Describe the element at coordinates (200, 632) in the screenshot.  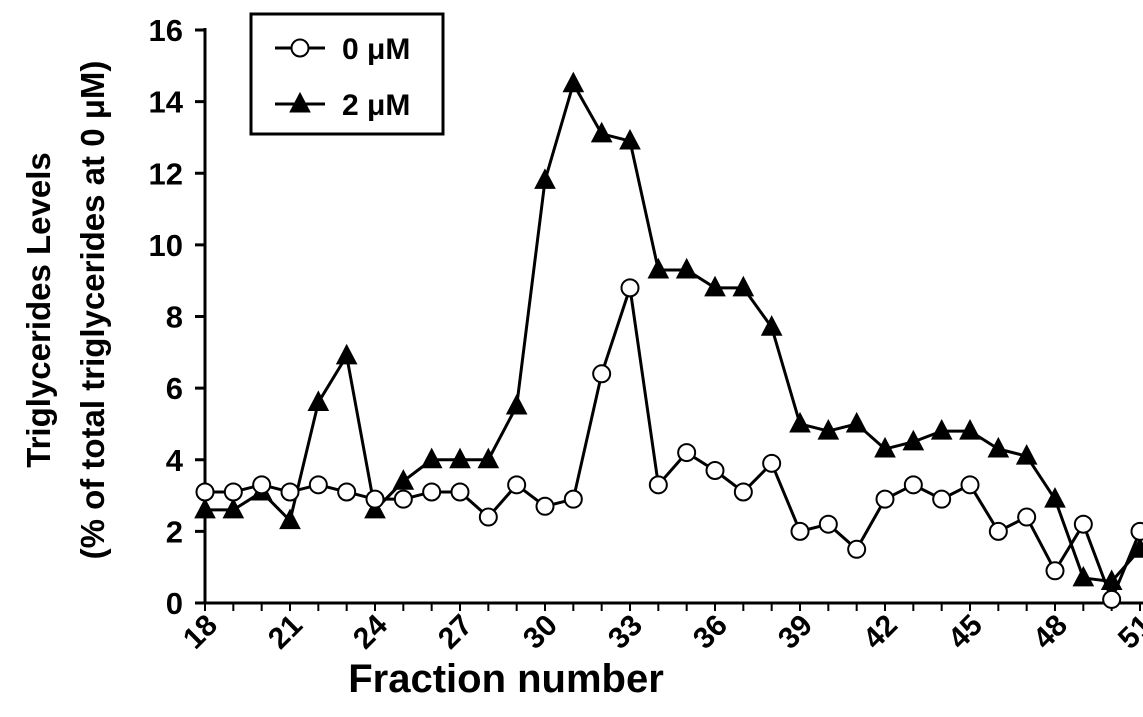
I see `x-tick-label: 18` at that location.